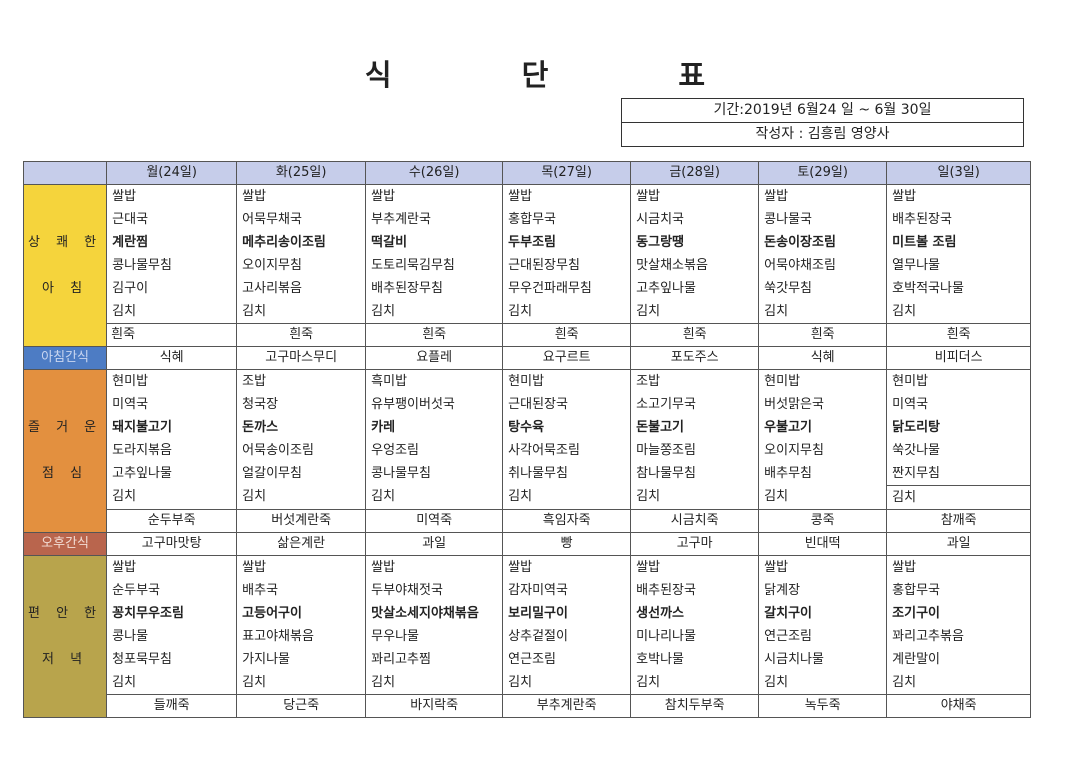  Describe the element at coordinates (660, 659) in the screenshot. I see `menu-item: 호박나물` at that location.